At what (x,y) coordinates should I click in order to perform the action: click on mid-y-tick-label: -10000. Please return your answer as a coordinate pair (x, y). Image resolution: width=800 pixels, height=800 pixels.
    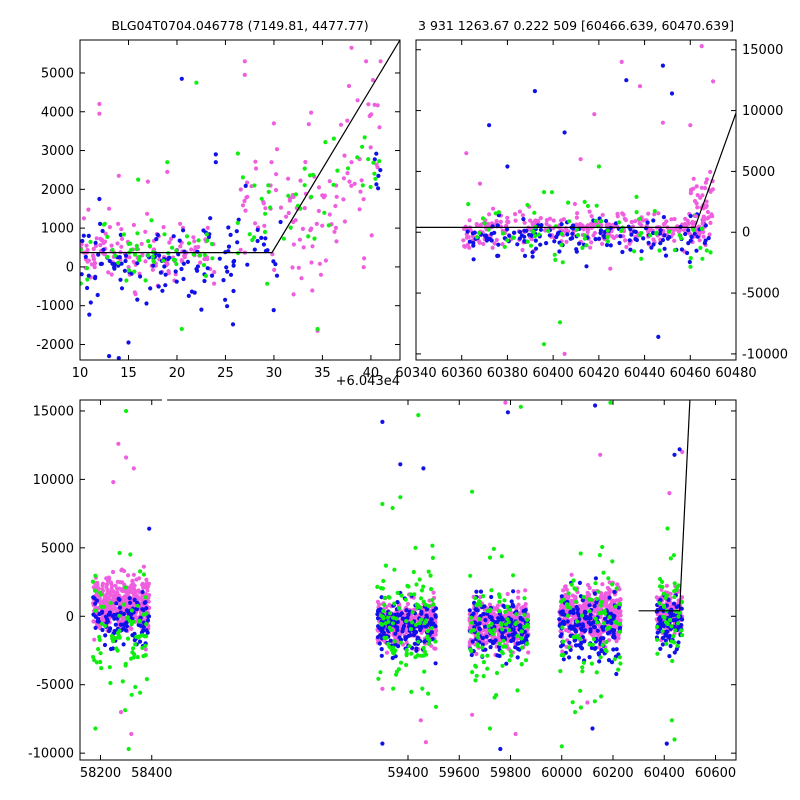
    Looking at the image, I should click on (765, 354).